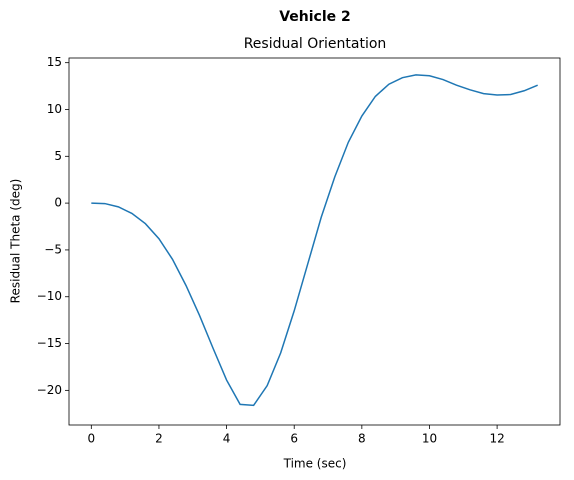 The height and width of the screenshot is (480, 574). I want to click on x-tick-label: 12, so click(496, 439).